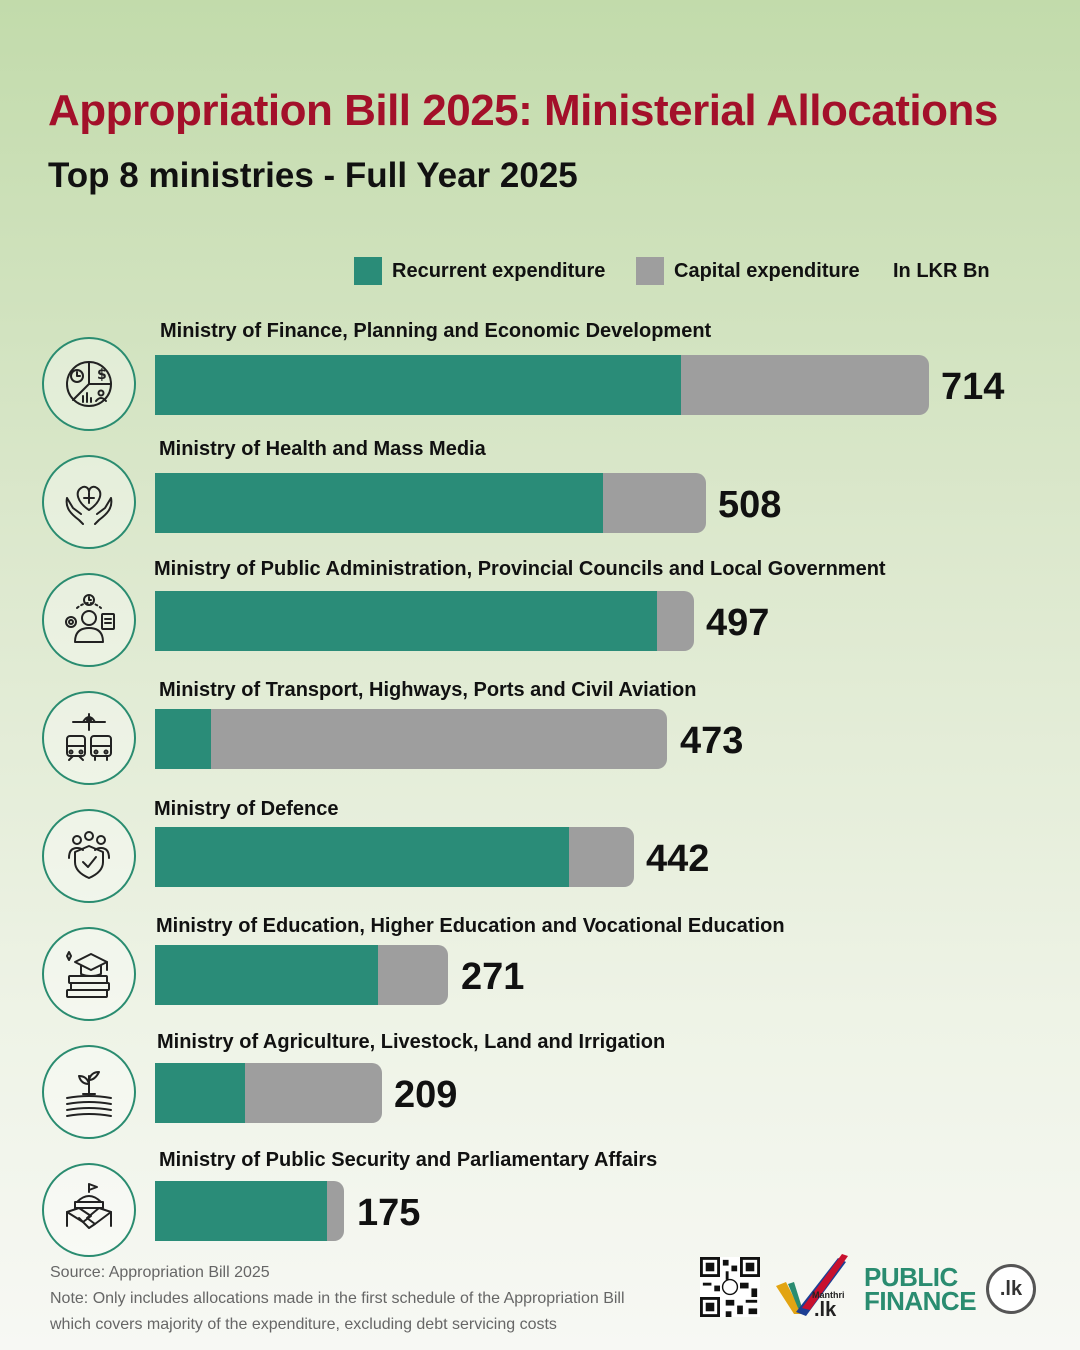 This screenshot has height=1350, width=1080. Describe the element at coordinates (389, 1213) in the screenshot. I see `data-label: 175` at that location.